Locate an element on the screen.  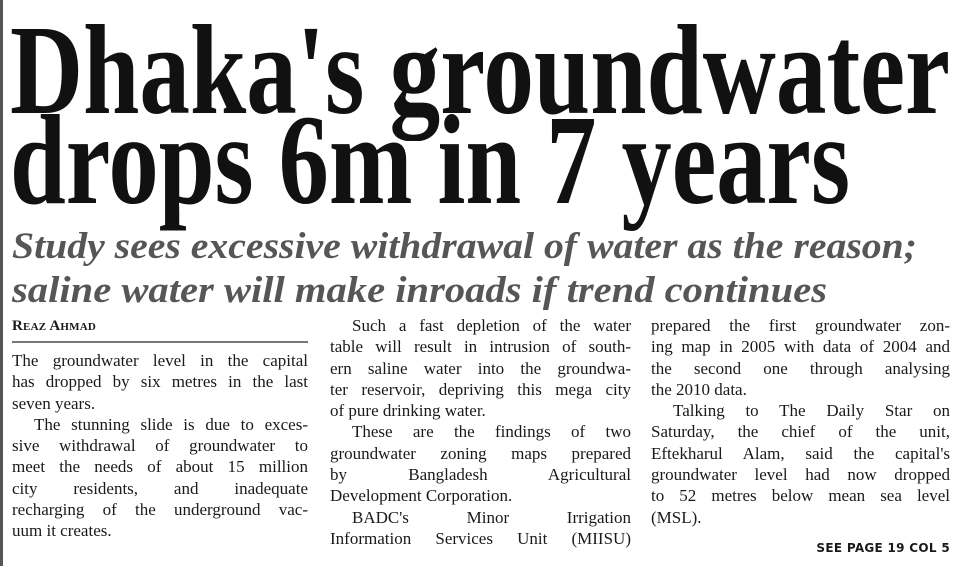
text-line: The stunning slide is due to exces- is located at coordinates (171, 424).